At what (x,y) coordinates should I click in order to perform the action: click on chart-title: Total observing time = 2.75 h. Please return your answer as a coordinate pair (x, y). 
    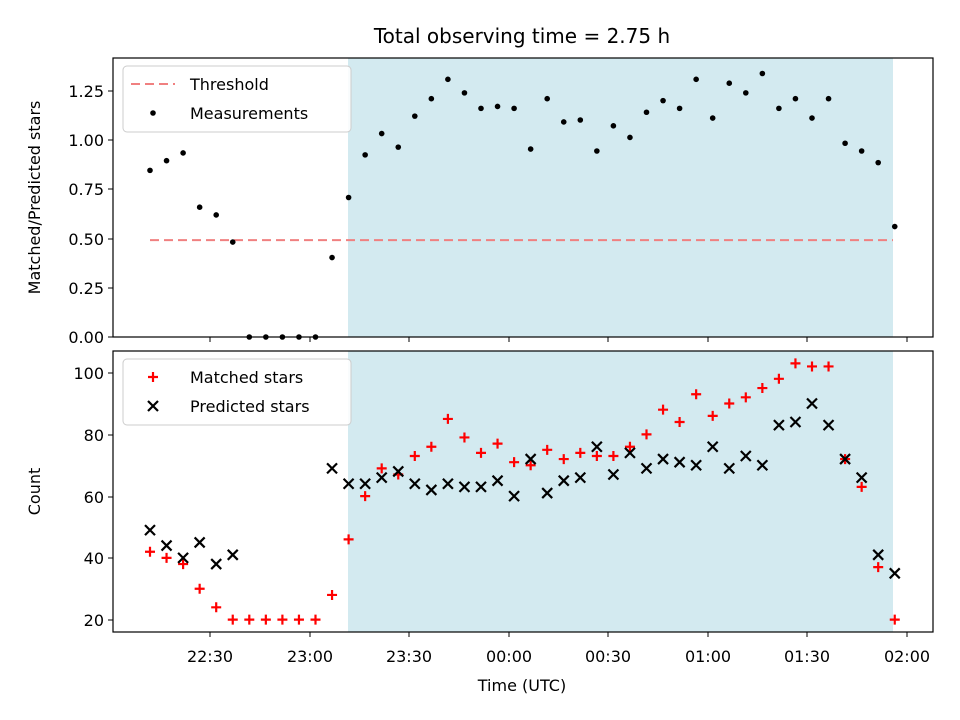
    Looking at the image, I should click on (521, 36).